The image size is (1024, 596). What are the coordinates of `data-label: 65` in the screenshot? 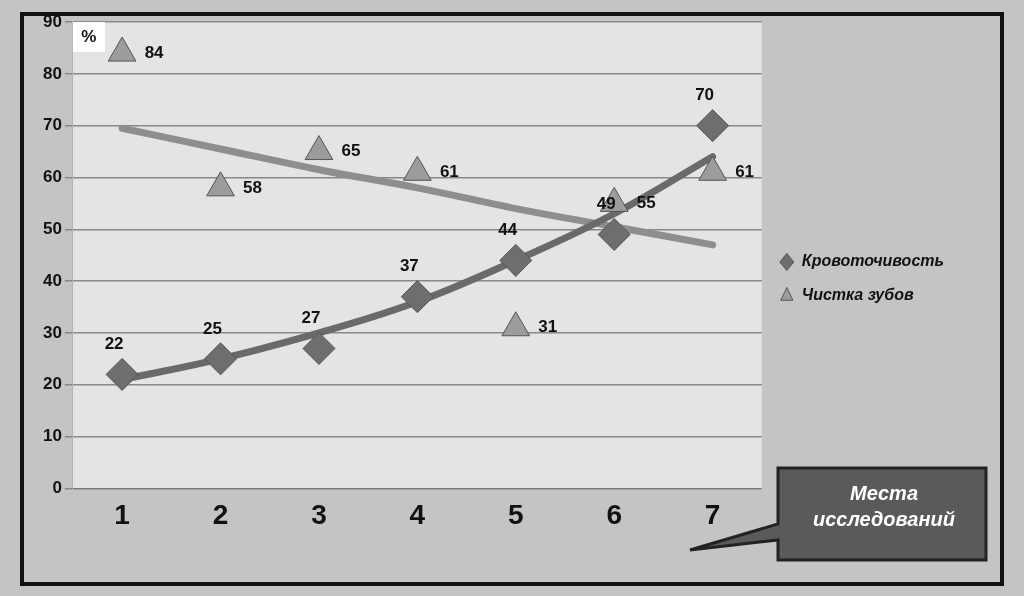 It's located at (351, 151).